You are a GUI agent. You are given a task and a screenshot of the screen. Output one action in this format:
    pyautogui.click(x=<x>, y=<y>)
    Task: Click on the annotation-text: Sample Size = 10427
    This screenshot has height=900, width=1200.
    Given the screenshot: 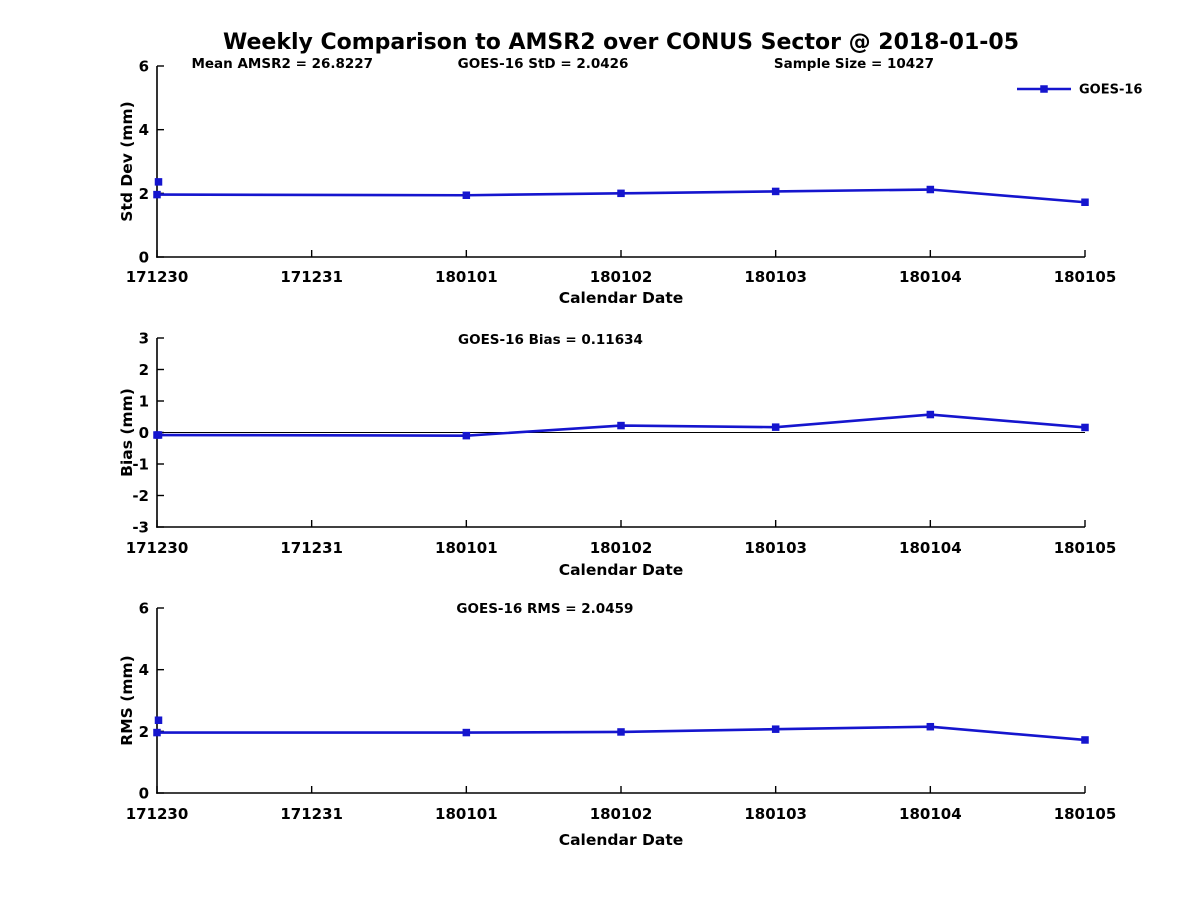 What is the action you would take?
    pyautogui.click(x=854, y=64)
    